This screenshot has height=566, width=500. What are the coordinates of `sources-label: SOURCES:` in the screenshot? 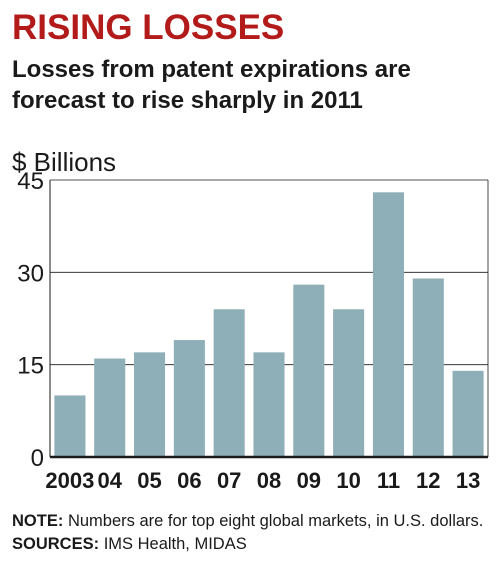 It's located at (56, 544).